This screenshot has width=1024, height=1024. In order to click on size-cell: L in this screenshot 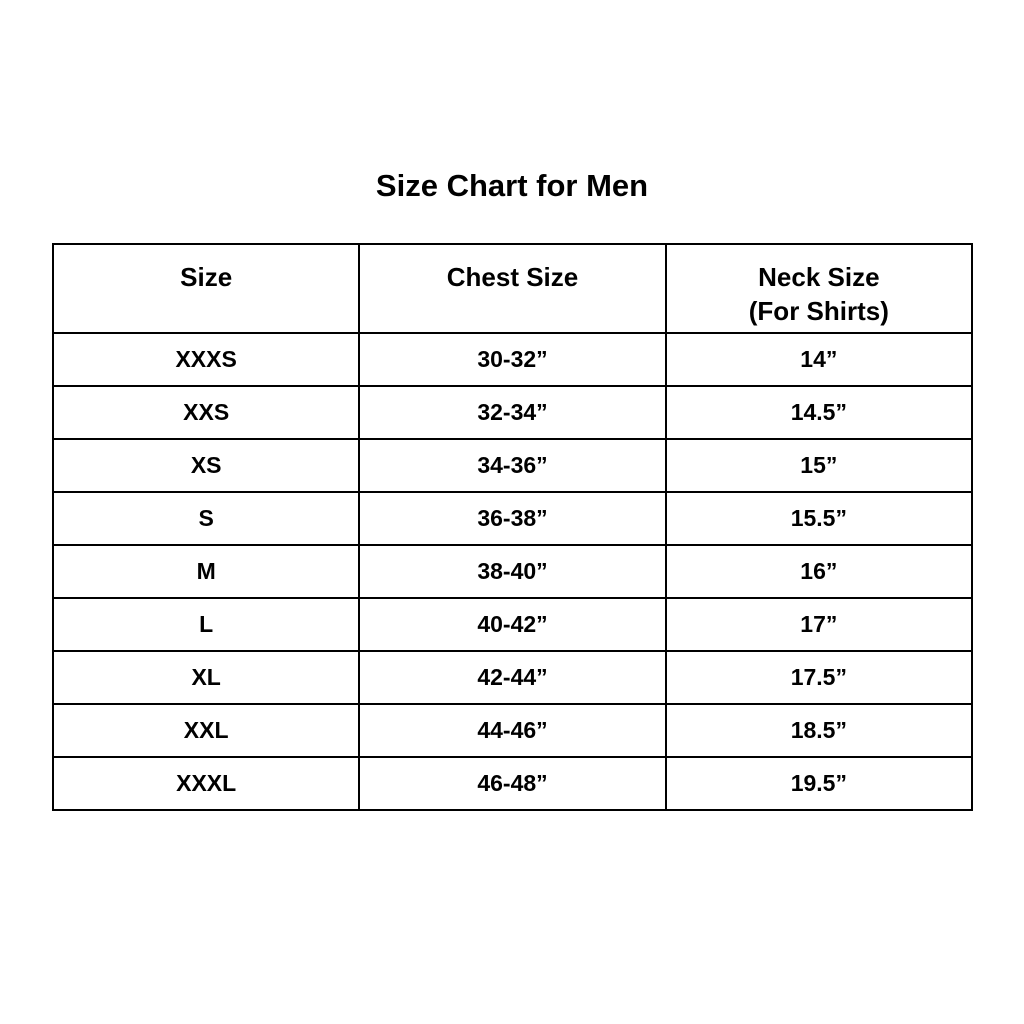, I will do `click(206, 624)`.